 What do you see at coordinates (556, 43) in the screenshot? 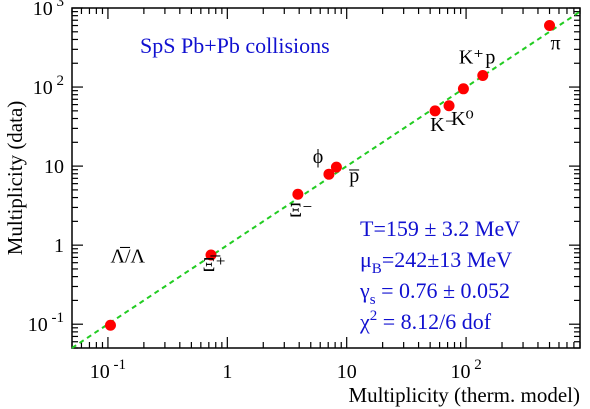
I see `particle-label: π` at bounding box center [556, 43].